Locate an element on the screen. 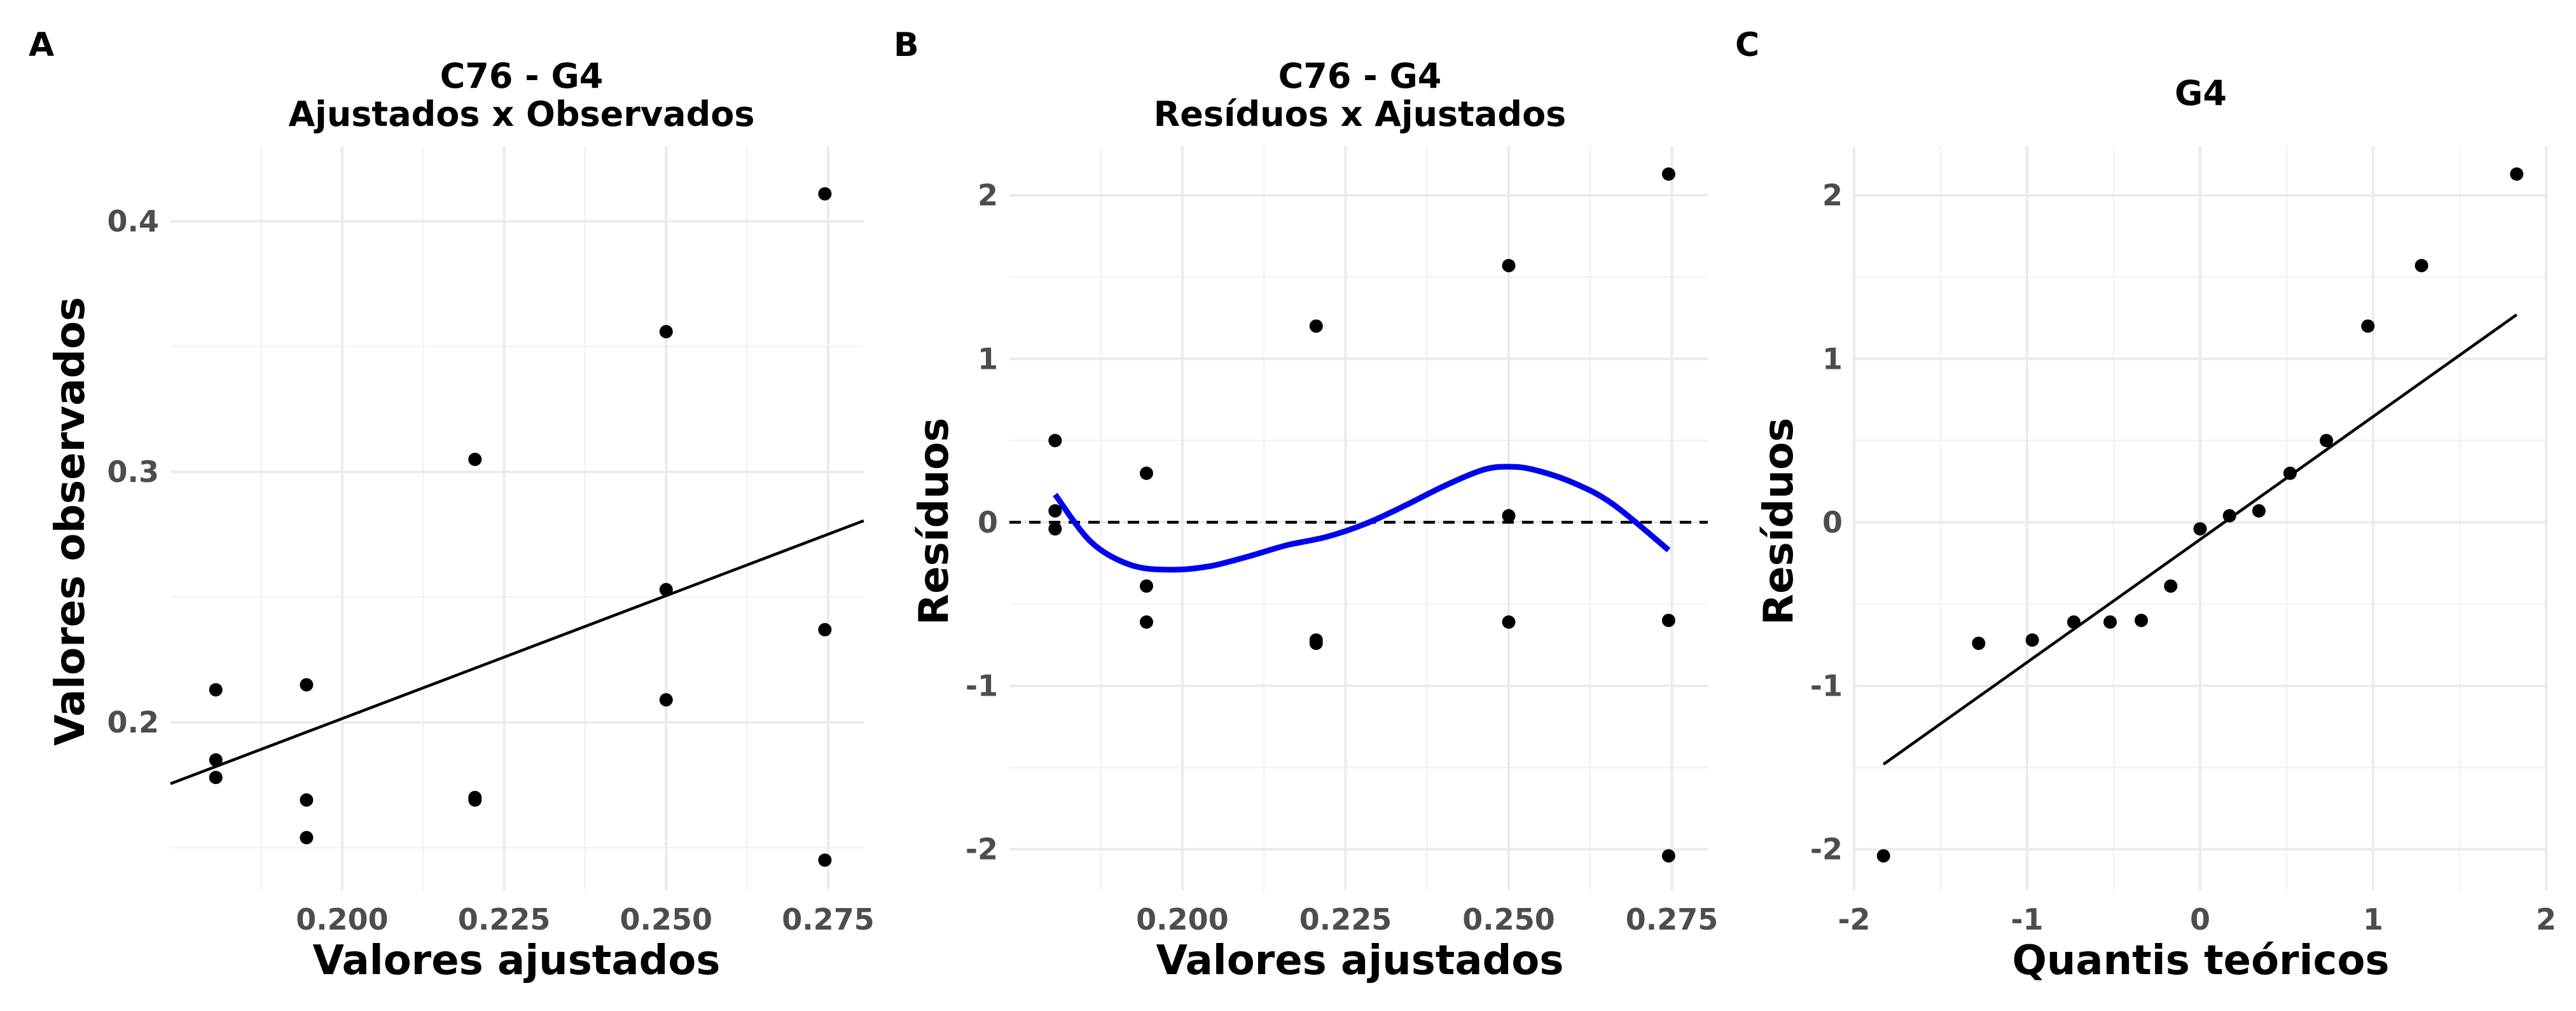  panel-c-ytick-label: 1 is located at coordinates (1832, 358).